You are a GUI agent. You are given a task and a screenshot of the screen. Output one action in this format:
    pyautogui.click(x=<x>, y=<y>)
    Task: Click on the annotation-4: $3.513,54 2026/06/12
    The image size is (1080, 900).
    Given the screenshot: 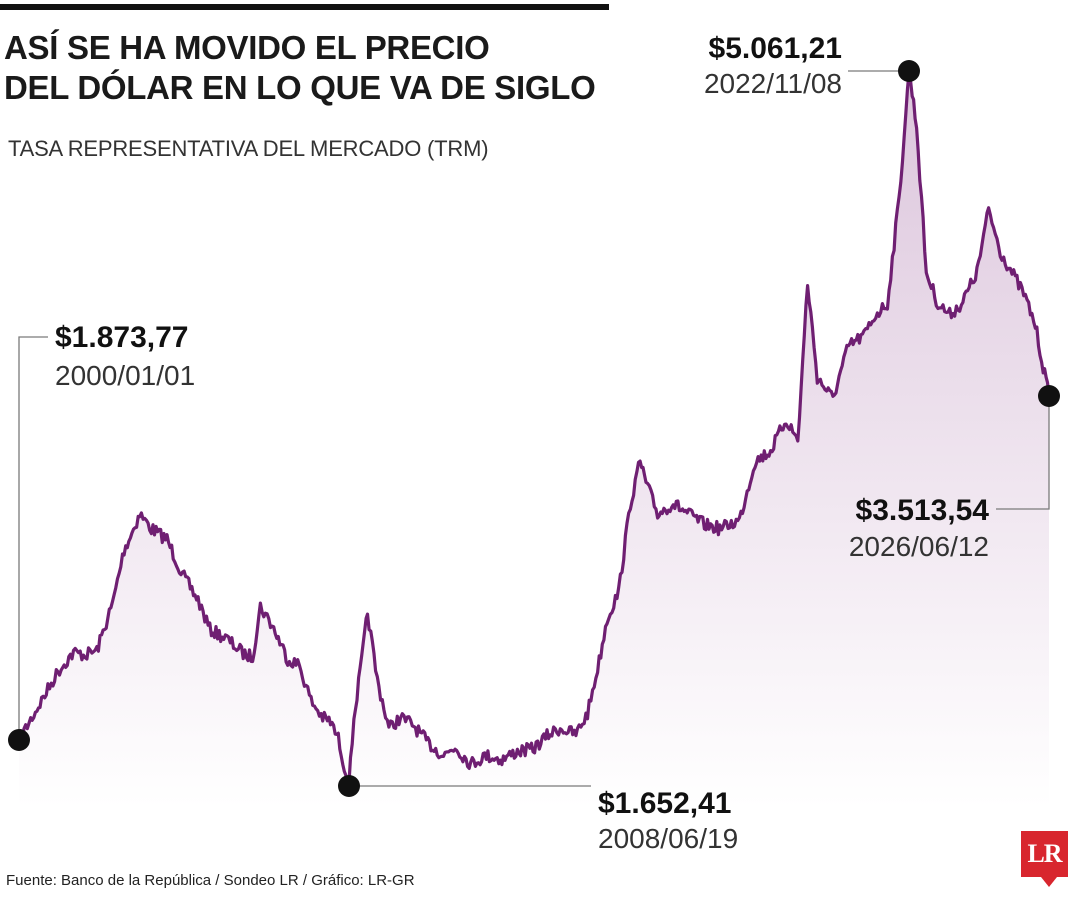 What is the action you would take?
    pyautogui.click(x=954, y=473)
    